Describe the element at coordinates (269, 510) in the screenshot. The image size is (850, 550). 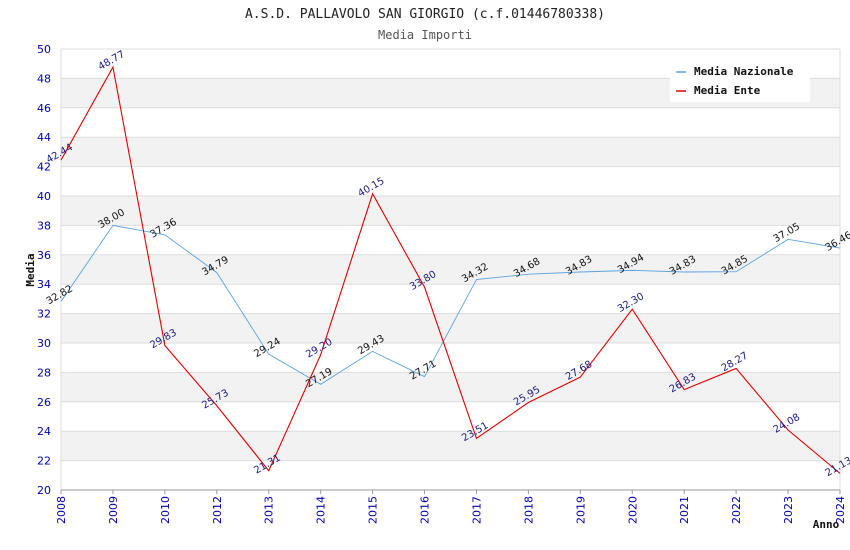
I see `x-tick-label: 2013` at that location.